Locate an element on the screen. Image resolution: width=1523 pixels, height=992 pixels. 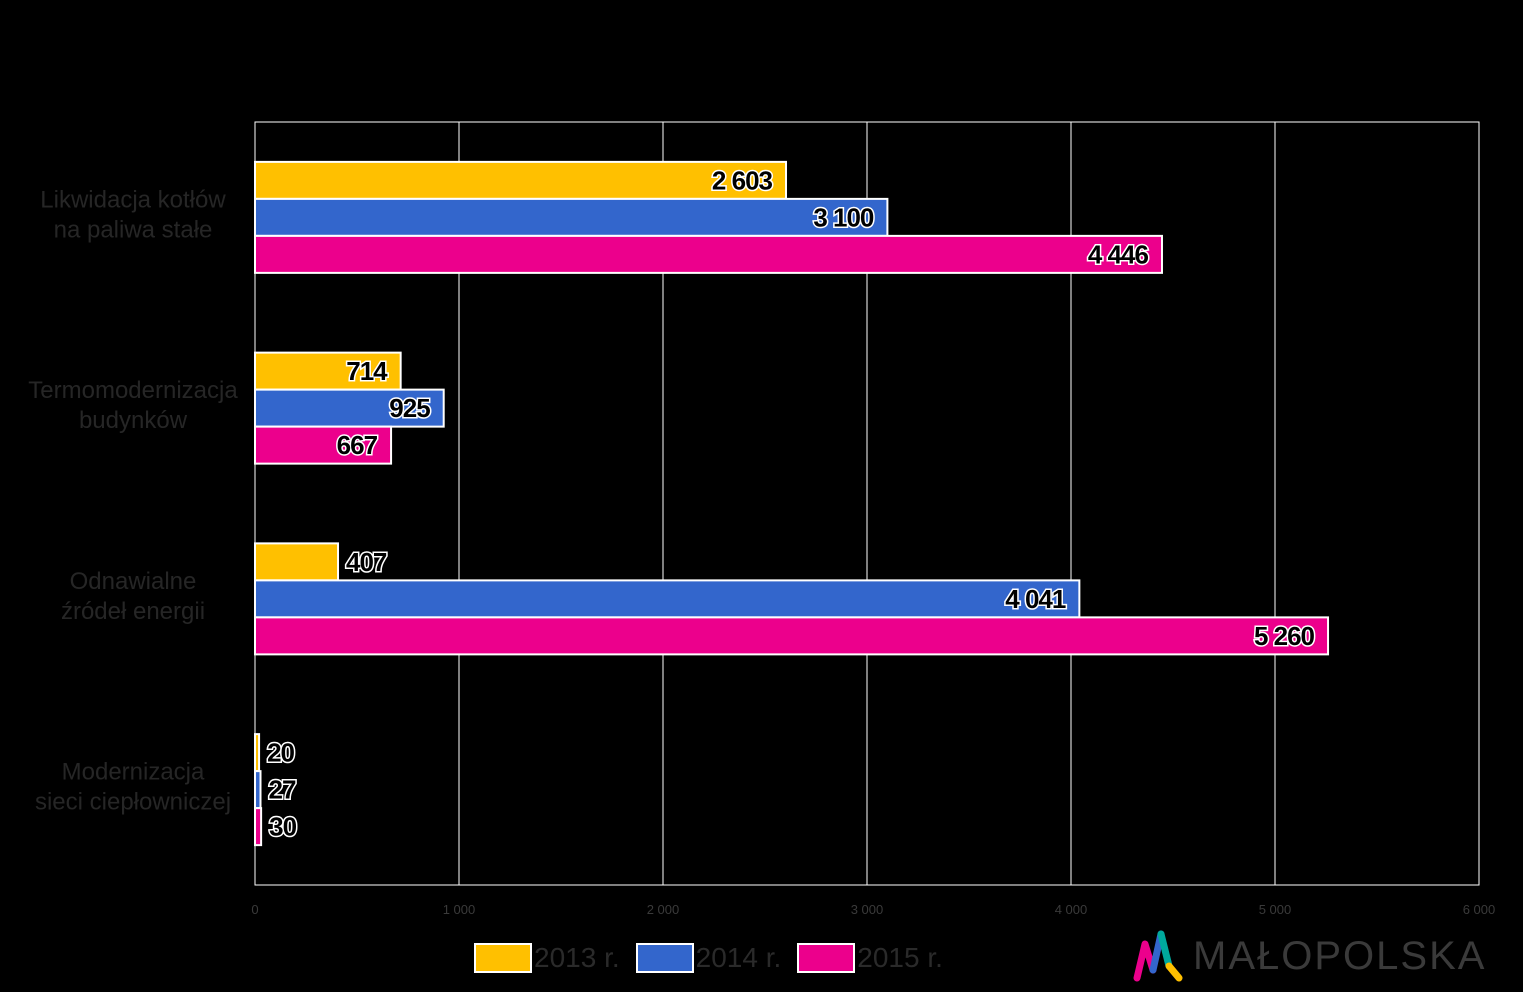
x-tick-labels: 0 1 000 2 000 3 000 4 000 5 000 6 000 is located at coordinates (873, 909).